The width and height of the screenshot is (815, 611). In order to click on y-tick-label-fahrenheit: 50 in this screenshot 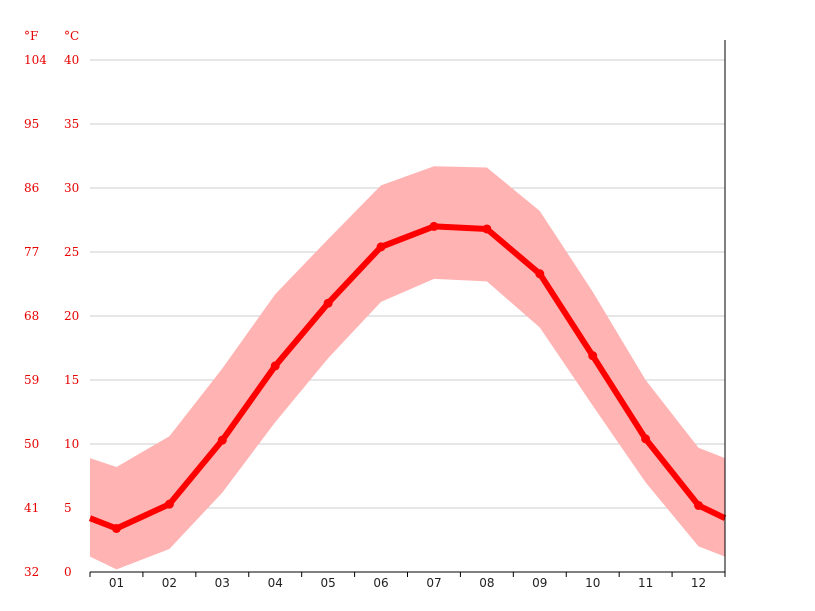, I will do `click(31, 444)`.